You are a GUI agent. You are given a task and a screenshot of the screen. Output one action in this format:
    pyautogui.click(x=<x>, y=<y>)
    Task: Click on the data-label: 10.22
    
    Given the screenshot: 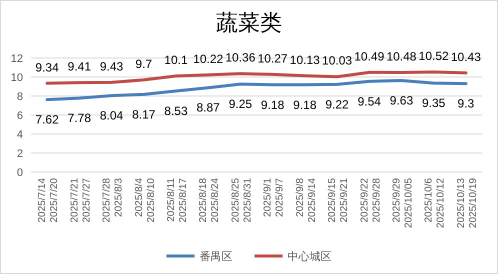 What is the action you would take?
    pyautogui.click(x=208, y=59)
    